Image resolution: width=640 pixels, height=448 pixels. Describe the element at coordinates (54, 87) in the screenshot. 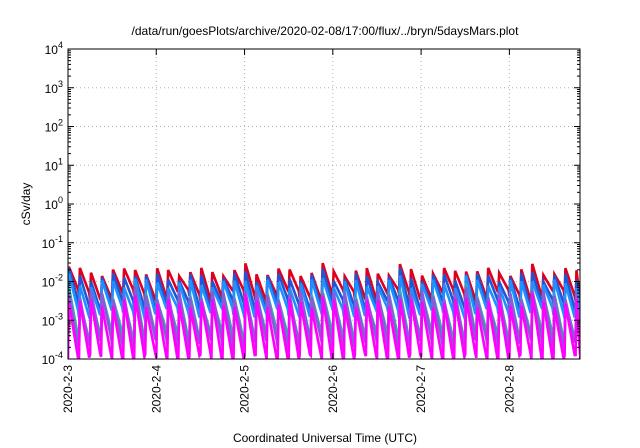

I see `y-tick-label: 10³` at that location.